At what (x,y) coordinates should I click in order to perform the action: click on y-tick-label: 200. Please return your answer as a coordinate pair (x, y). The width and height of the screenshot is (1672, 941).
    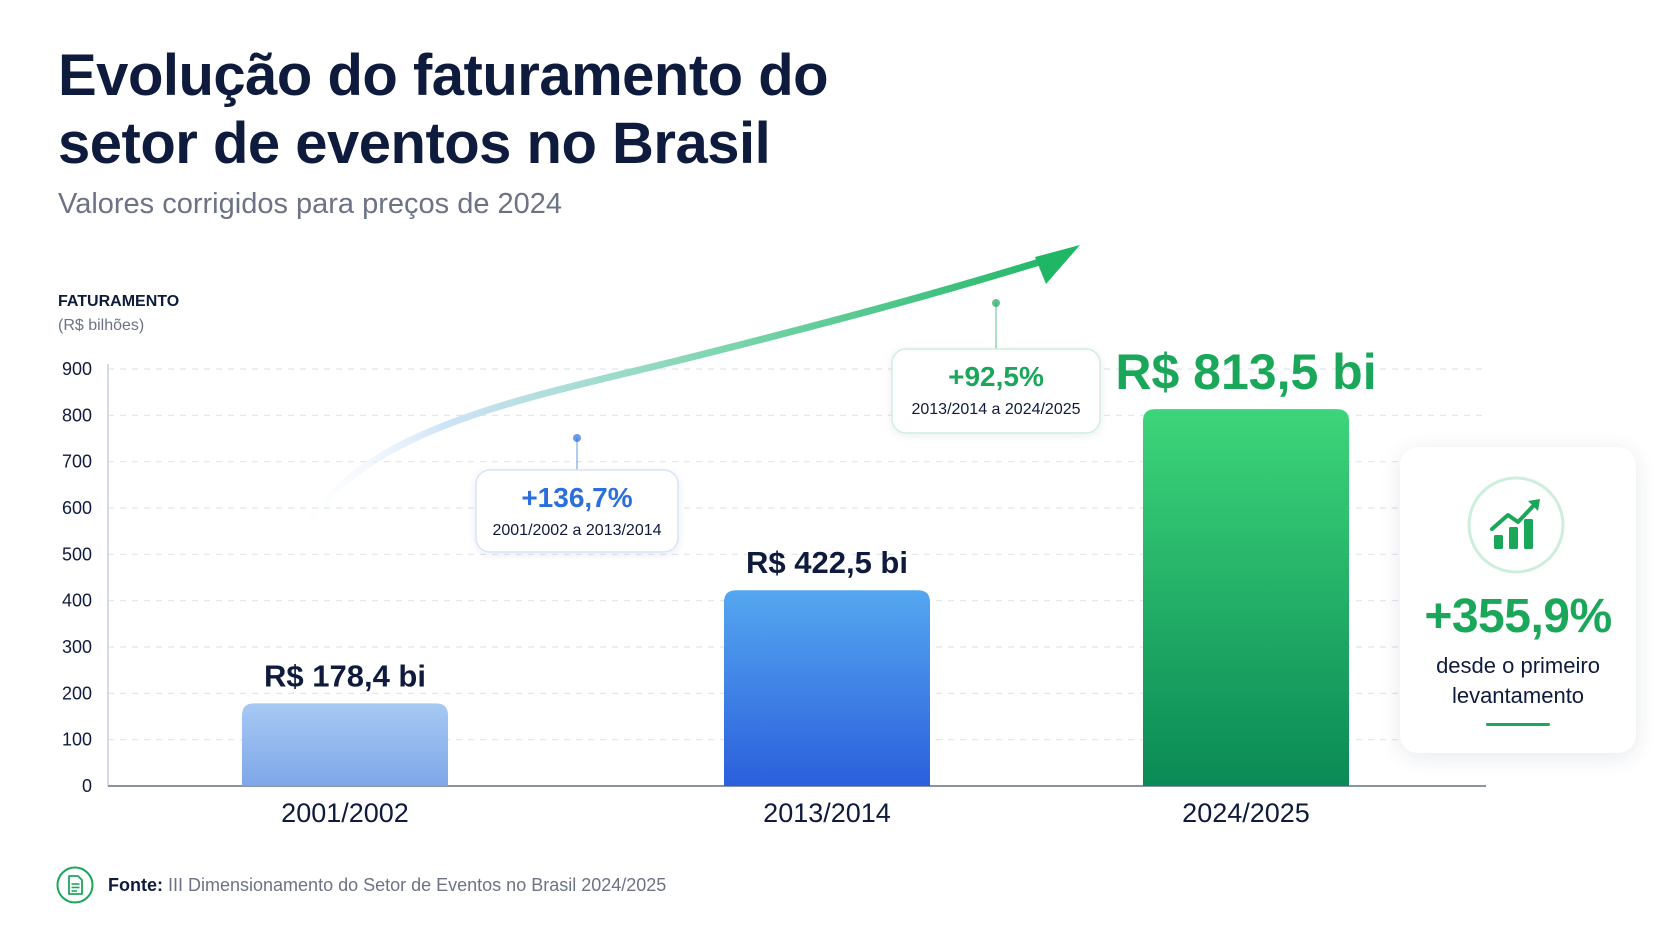
    Looking at the image, I should click on (77, 693).